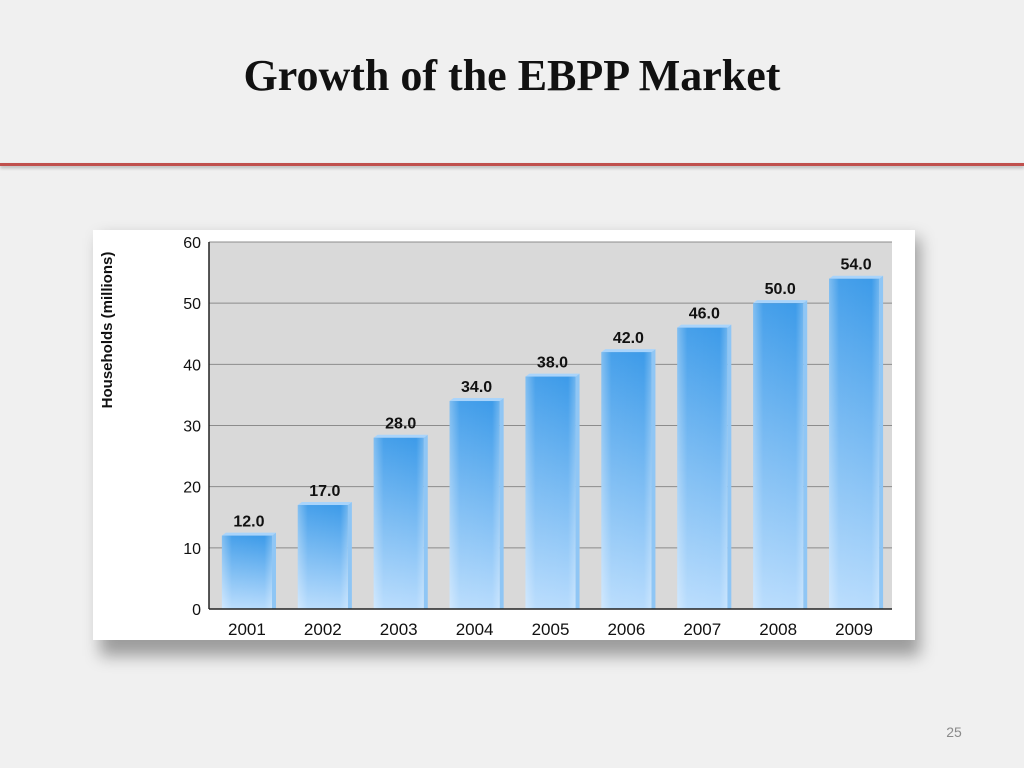 Image resolution: width=1024 pixels, height=768 pixels. Describe the element at coordinates (192, 243) in the screenshot. I see `y-tick-label: 60` at that location.